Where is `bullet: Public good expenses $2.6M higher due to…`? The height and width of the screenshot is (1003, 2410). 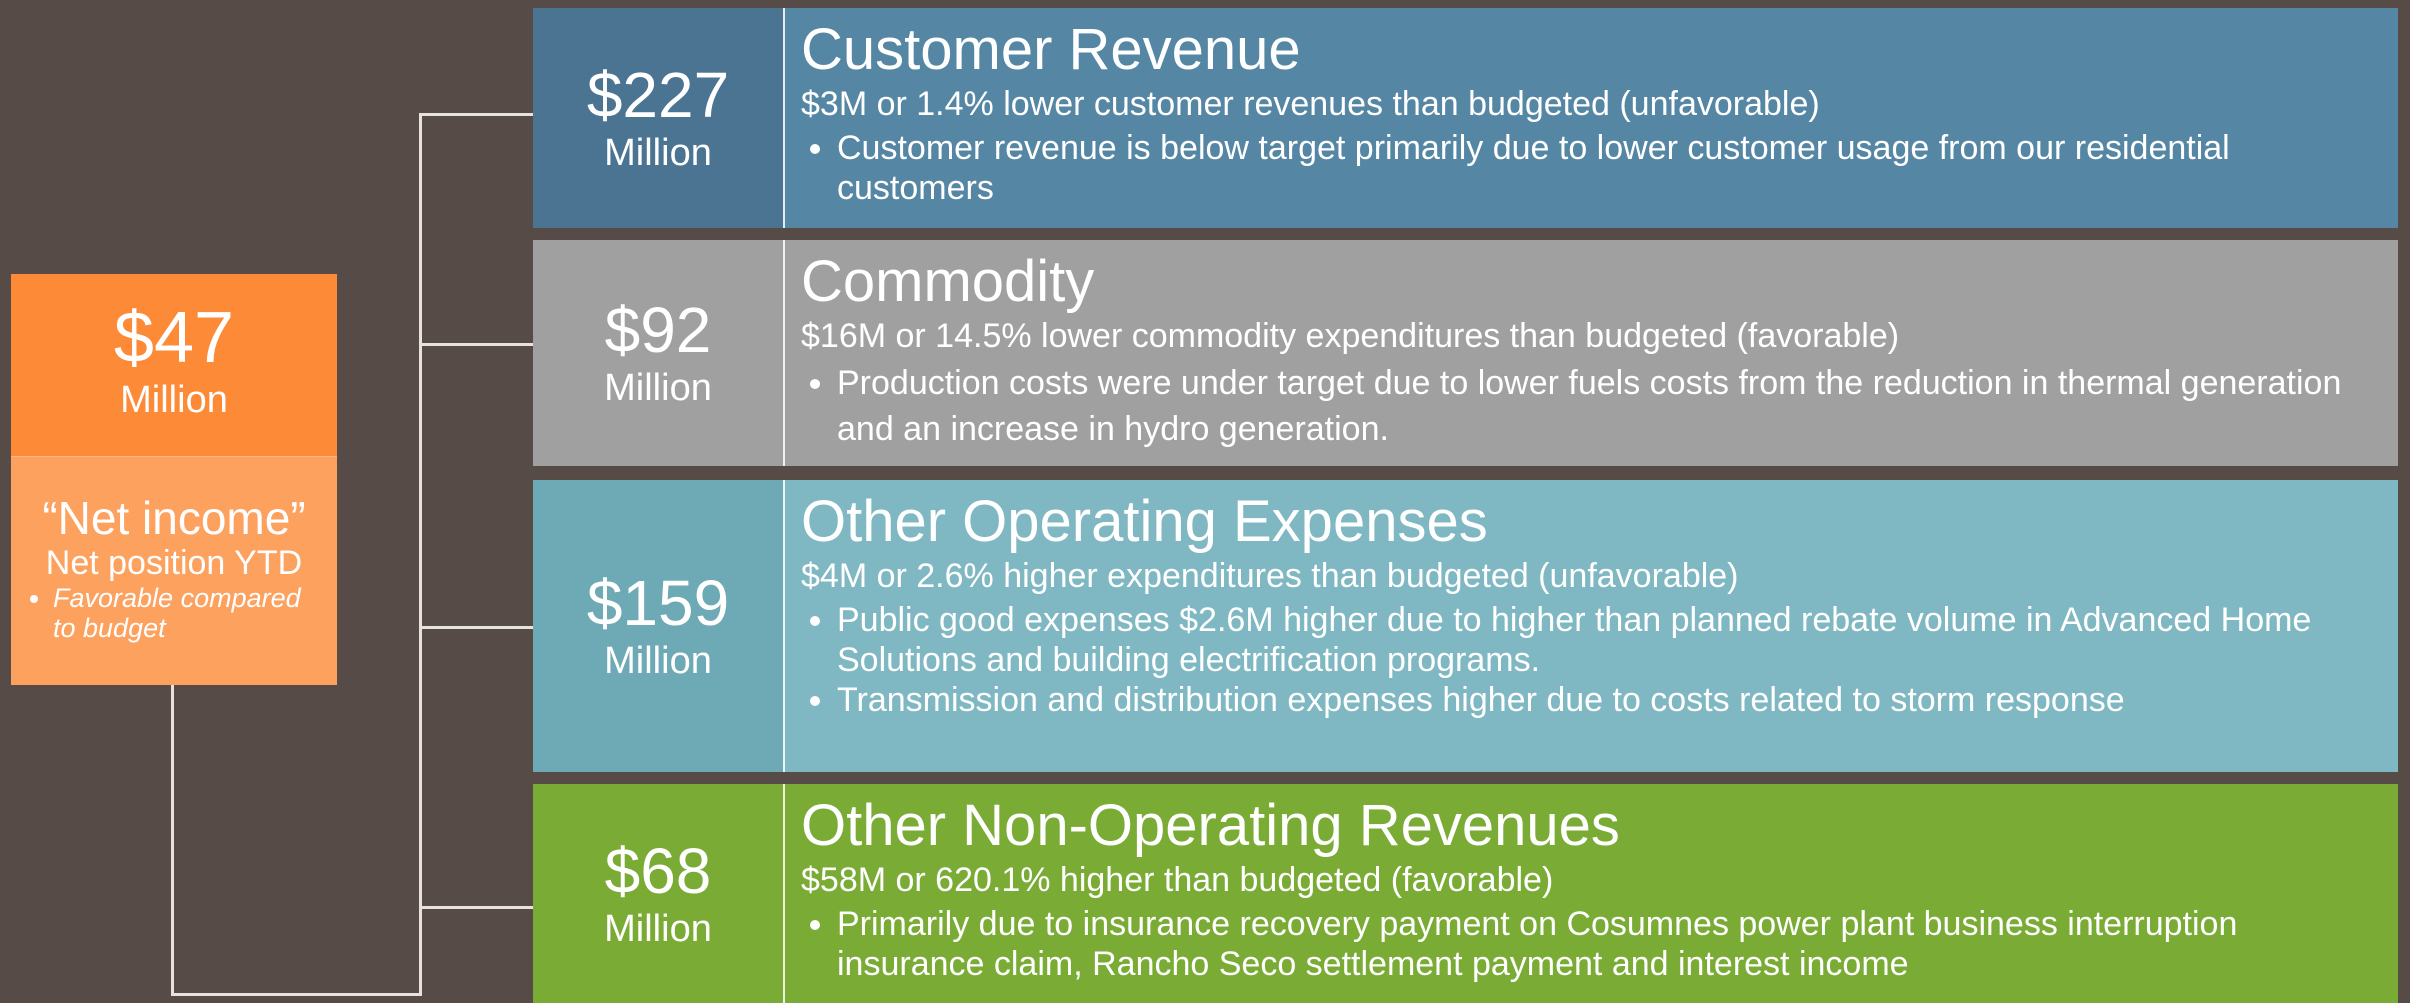 bullet: Public good expenses $2.6M higher due to… is located at coordinates (1609, 640).